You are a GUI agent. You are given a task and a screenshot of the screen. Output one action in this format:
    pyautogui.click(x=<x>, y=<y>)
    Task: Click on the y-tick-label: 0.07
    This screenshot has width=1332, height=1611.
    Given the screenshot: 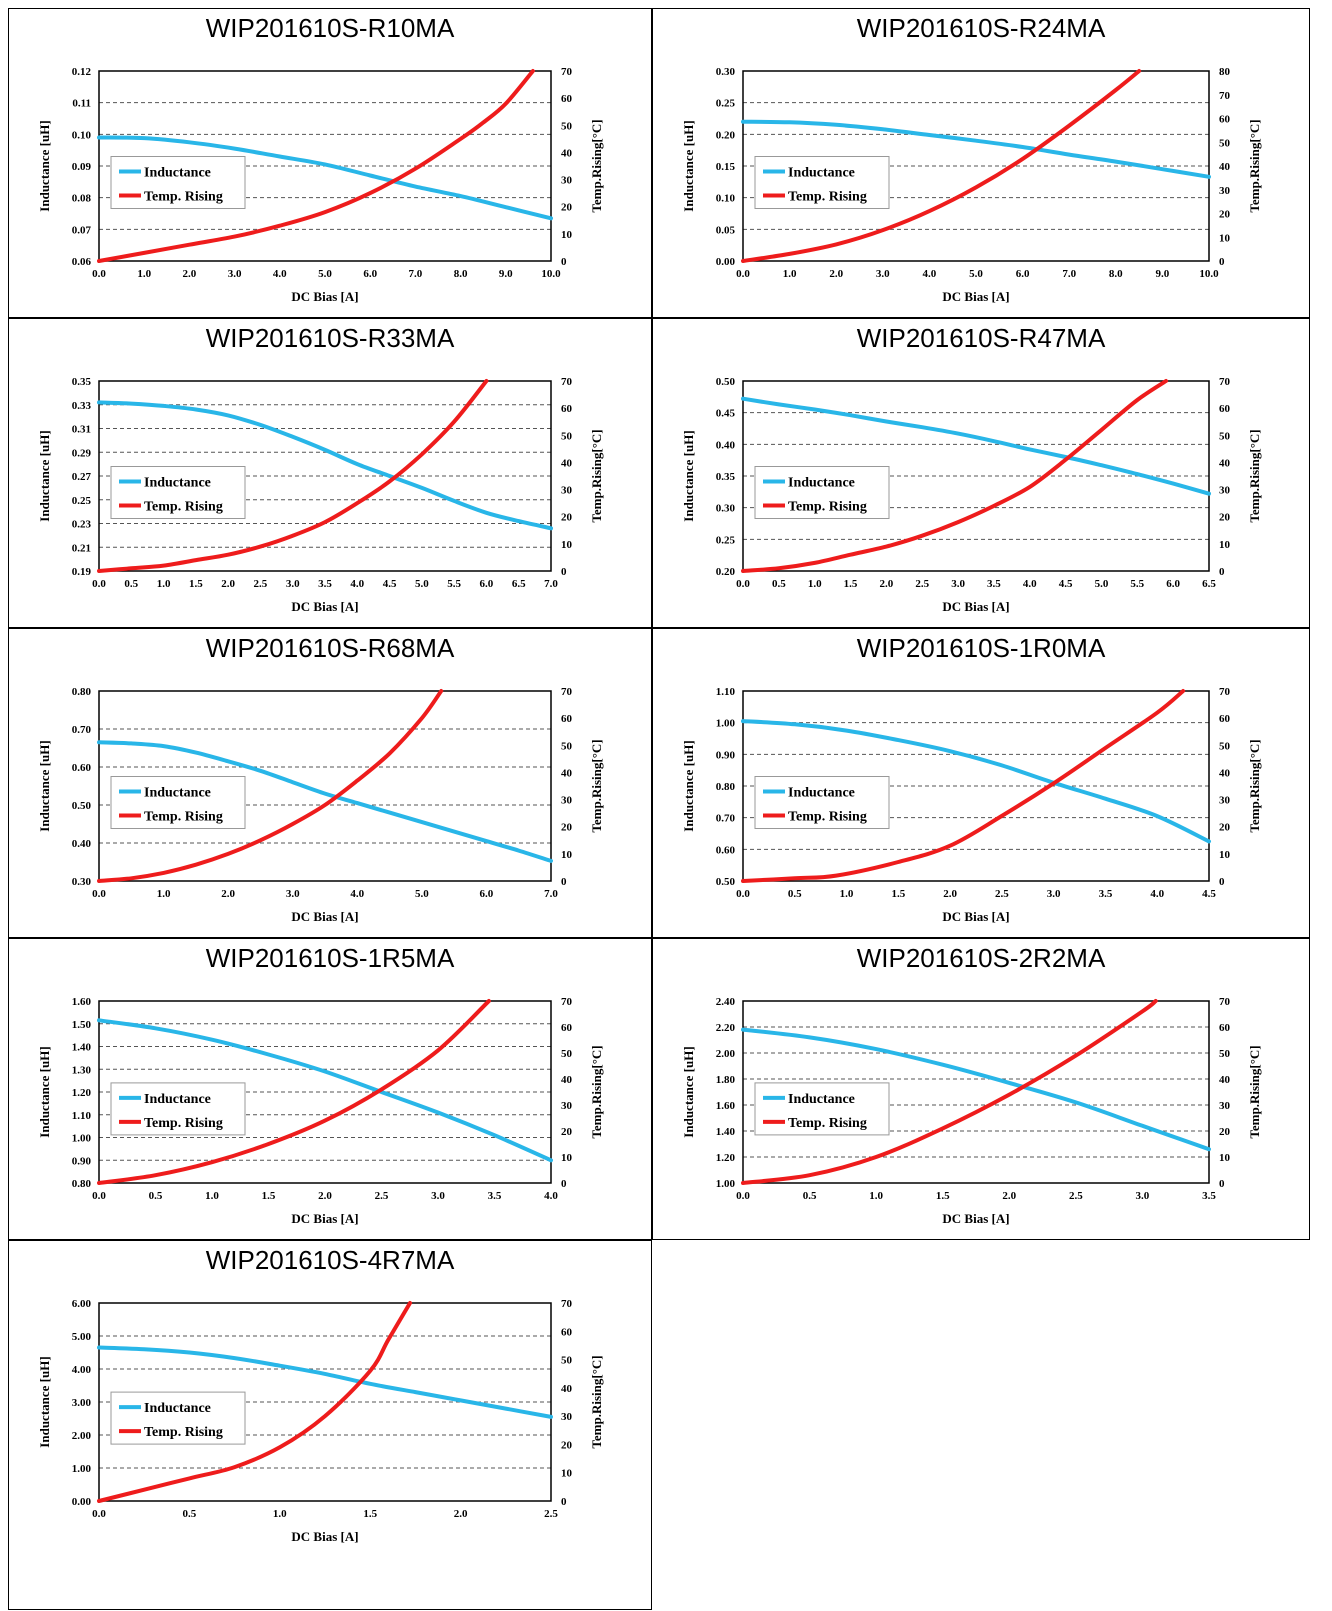 What is the action you would take?
    pyautogui.click(x=82, y=230)
    